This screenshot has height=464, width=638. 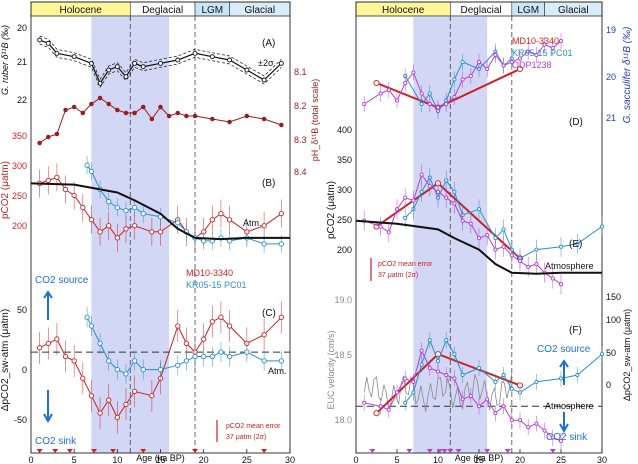 What do you see at coordinates (528, 10) in the screenshot?
I see `right-period-label-2: LGM` at bounding box center [528, 10].